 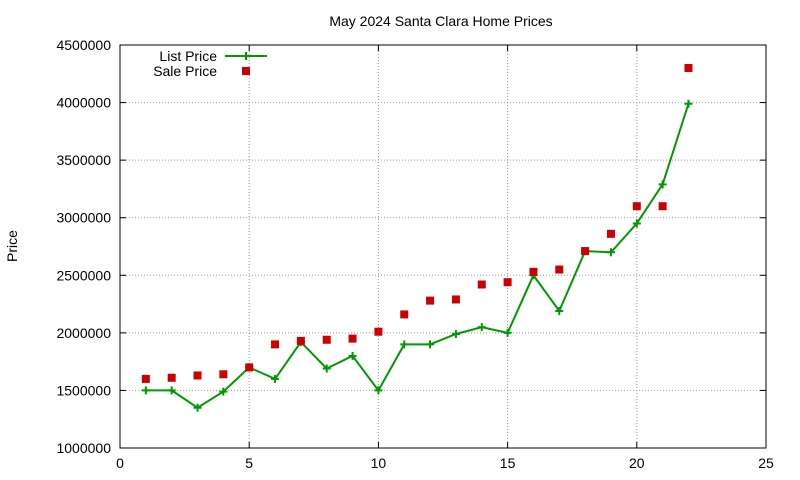 What do you see at coordinates (185, 71) in the screenshot?
I see `legend-label: Sale Price` at bounding box center [185, 71].